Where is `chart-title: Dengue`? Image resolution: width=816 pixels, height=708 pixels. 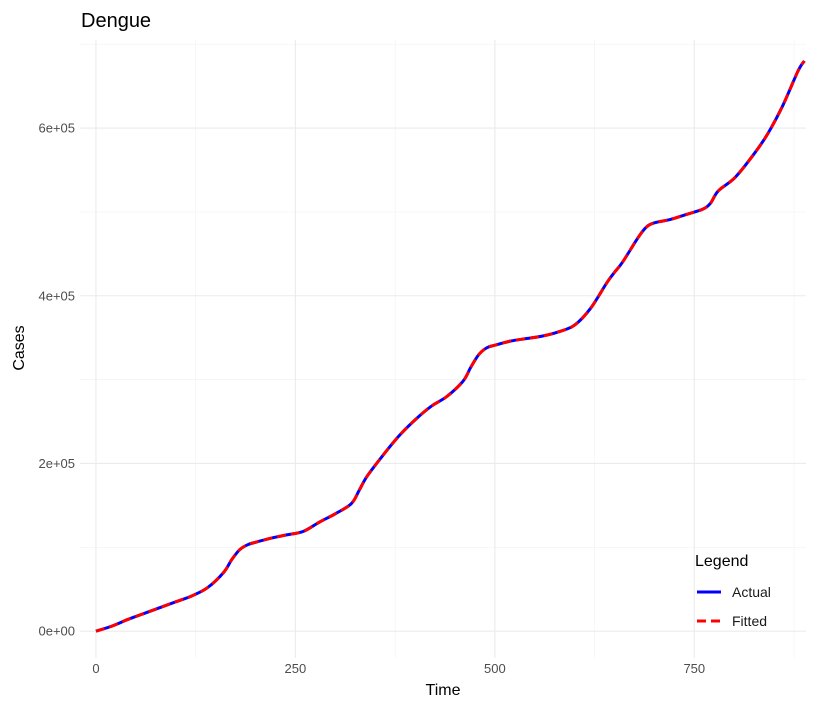
chart-title: Dengue is located at coordinates (116, 21).